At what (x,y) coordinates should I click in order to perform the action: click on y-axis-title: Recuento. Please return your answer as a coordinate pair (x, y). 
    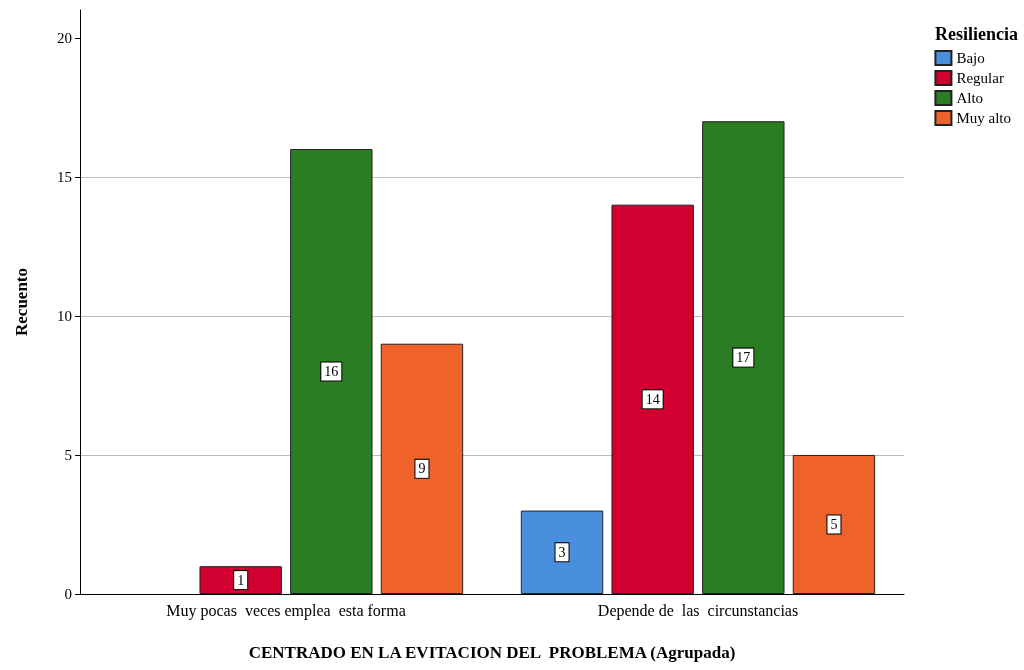
    Looking at the image, I should click on (21, 302).